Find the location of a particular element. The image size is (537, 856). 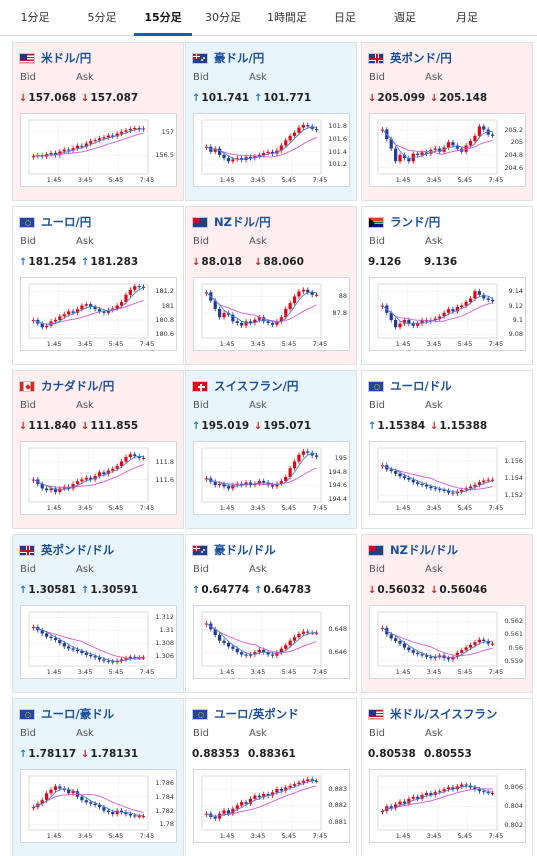

nz-us-flag-icon is located at coordinates (376, 550).